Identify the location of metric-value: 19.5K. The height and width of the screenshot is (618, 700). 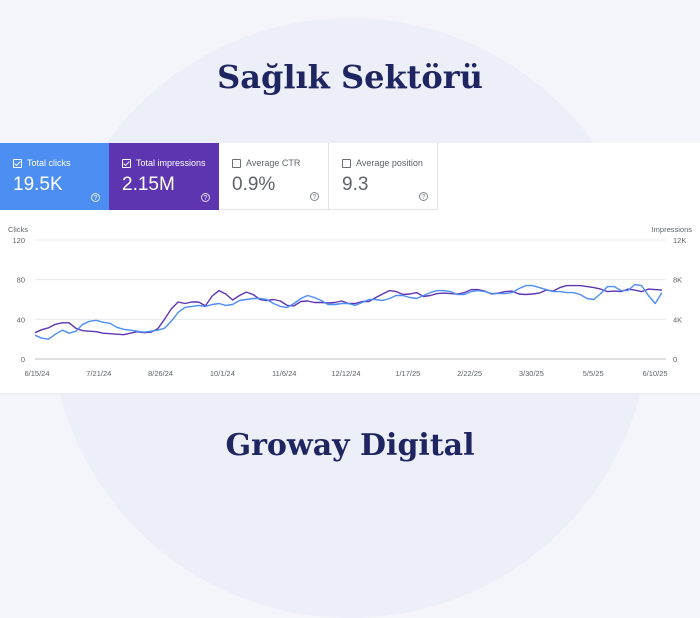
(38, 184).